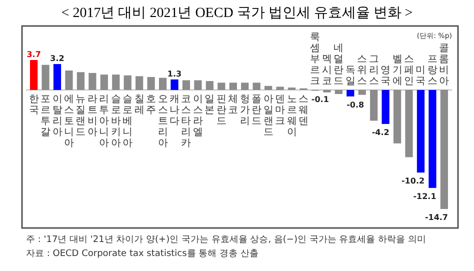 The image size is (474, 271). I want to click on x-tick-label: 스웨덴, so click(303, 110).